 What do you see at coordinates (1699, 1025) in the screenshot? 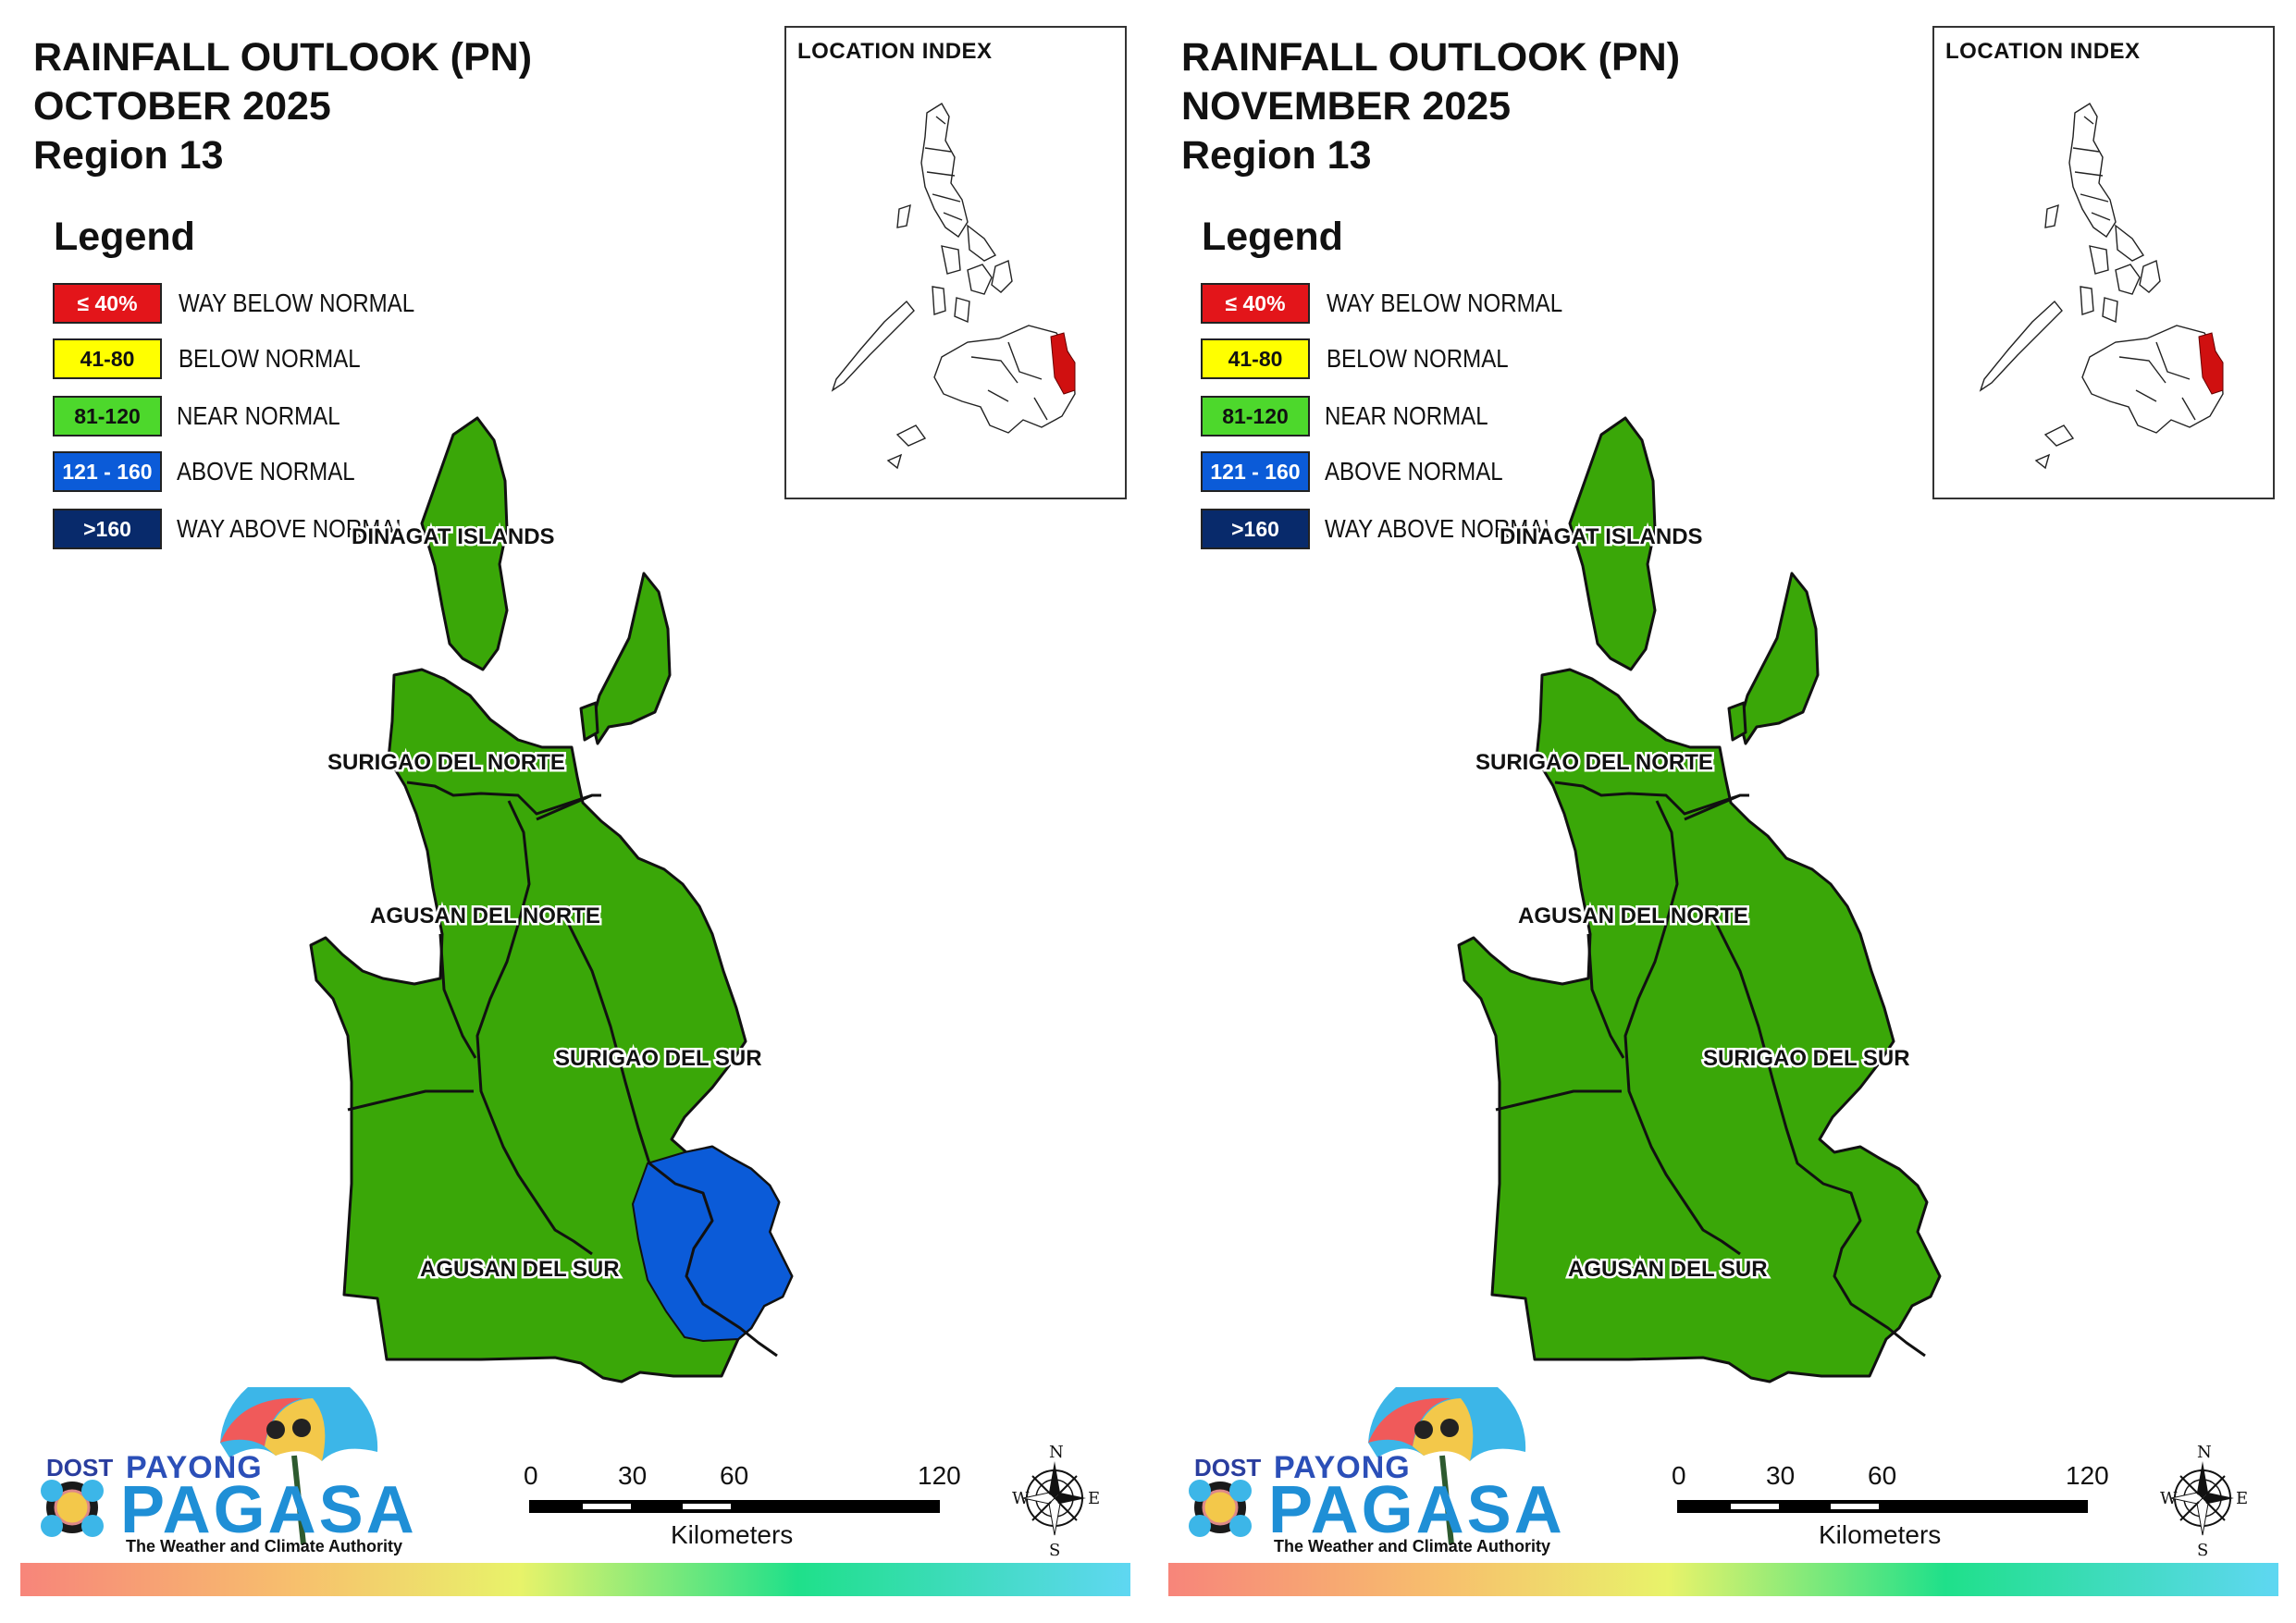
I see `mainland` at bounding box center [1699, 1025].